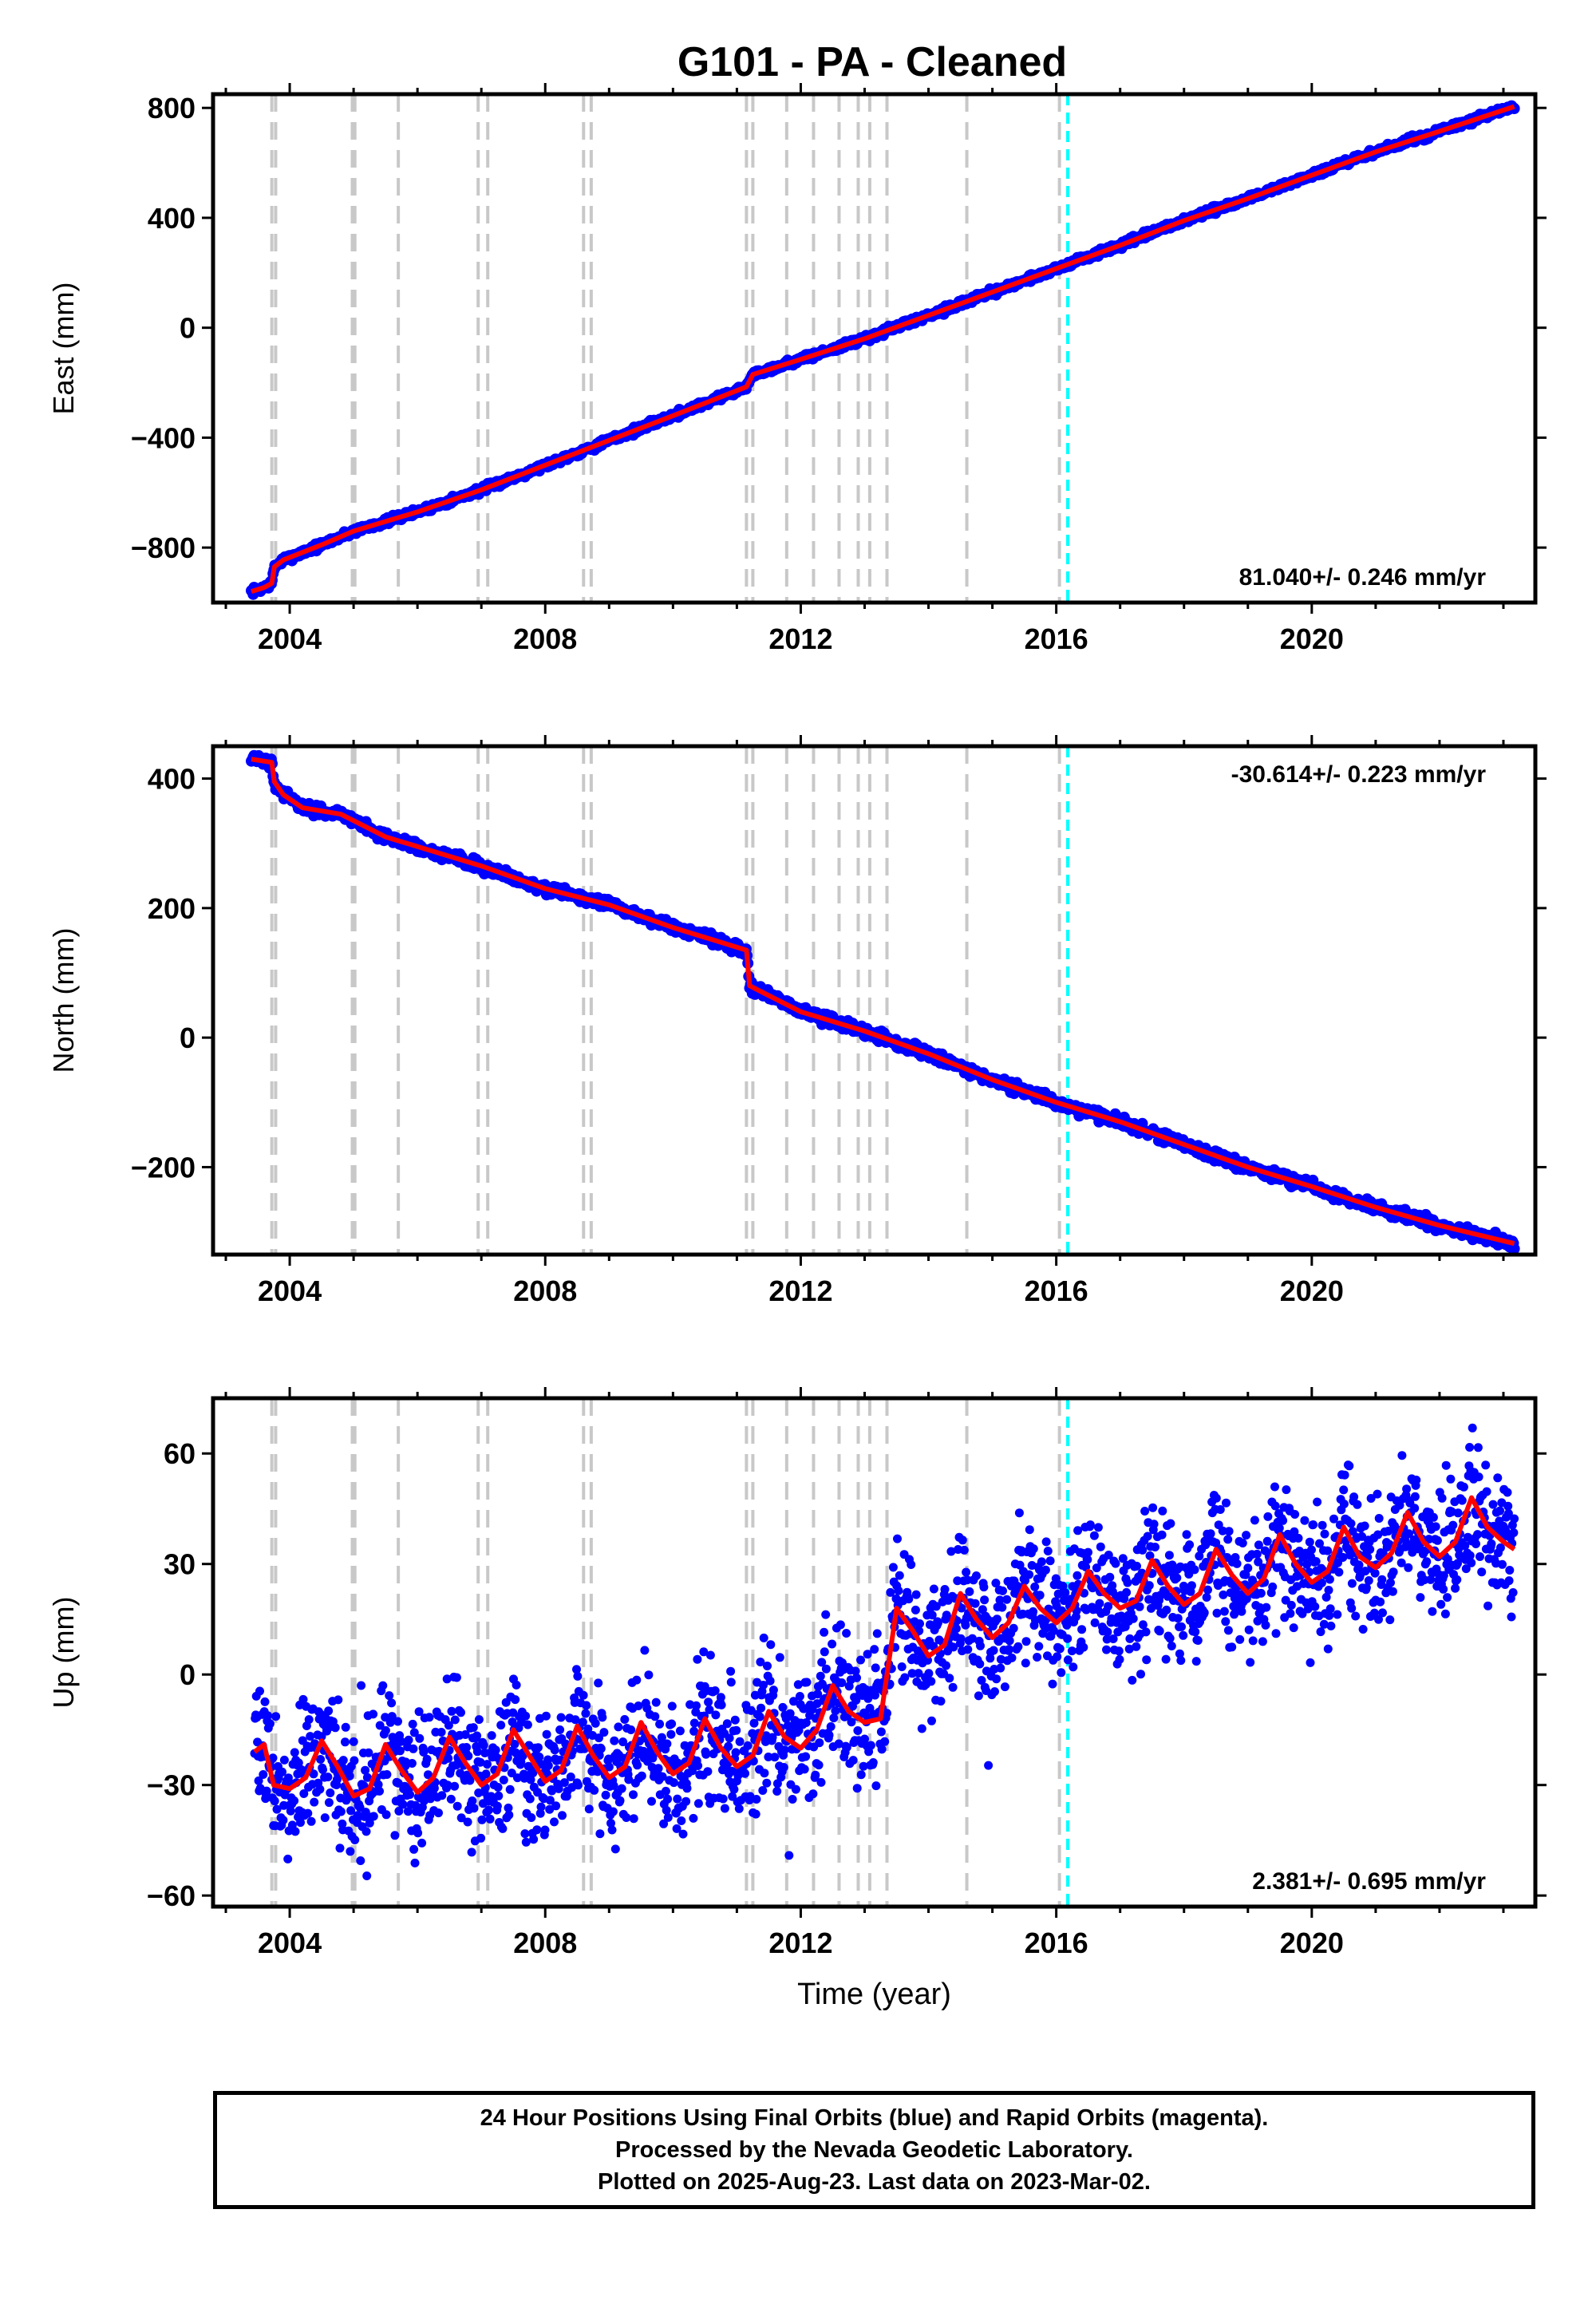 The width and height of the screenshot is (1596, 2316). I want to click on y-tick-label: 0, so click(188, 1038).